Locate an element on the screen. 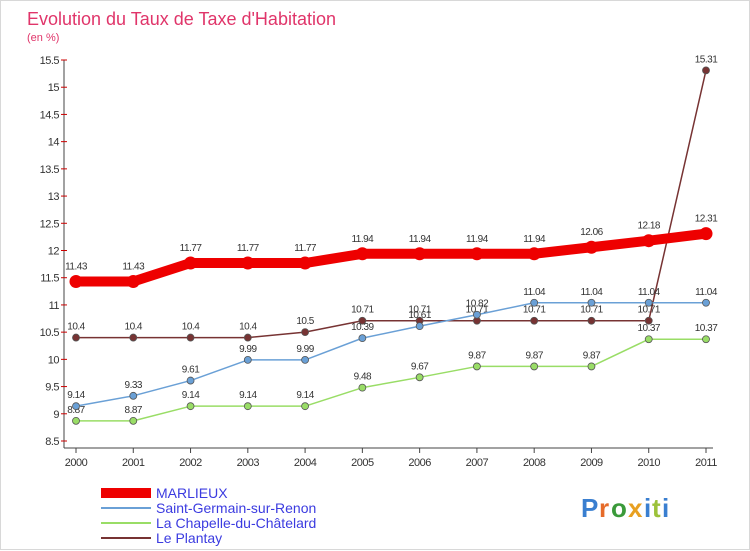  x-tick-label: 2006 is located at coordinates (419, 463).